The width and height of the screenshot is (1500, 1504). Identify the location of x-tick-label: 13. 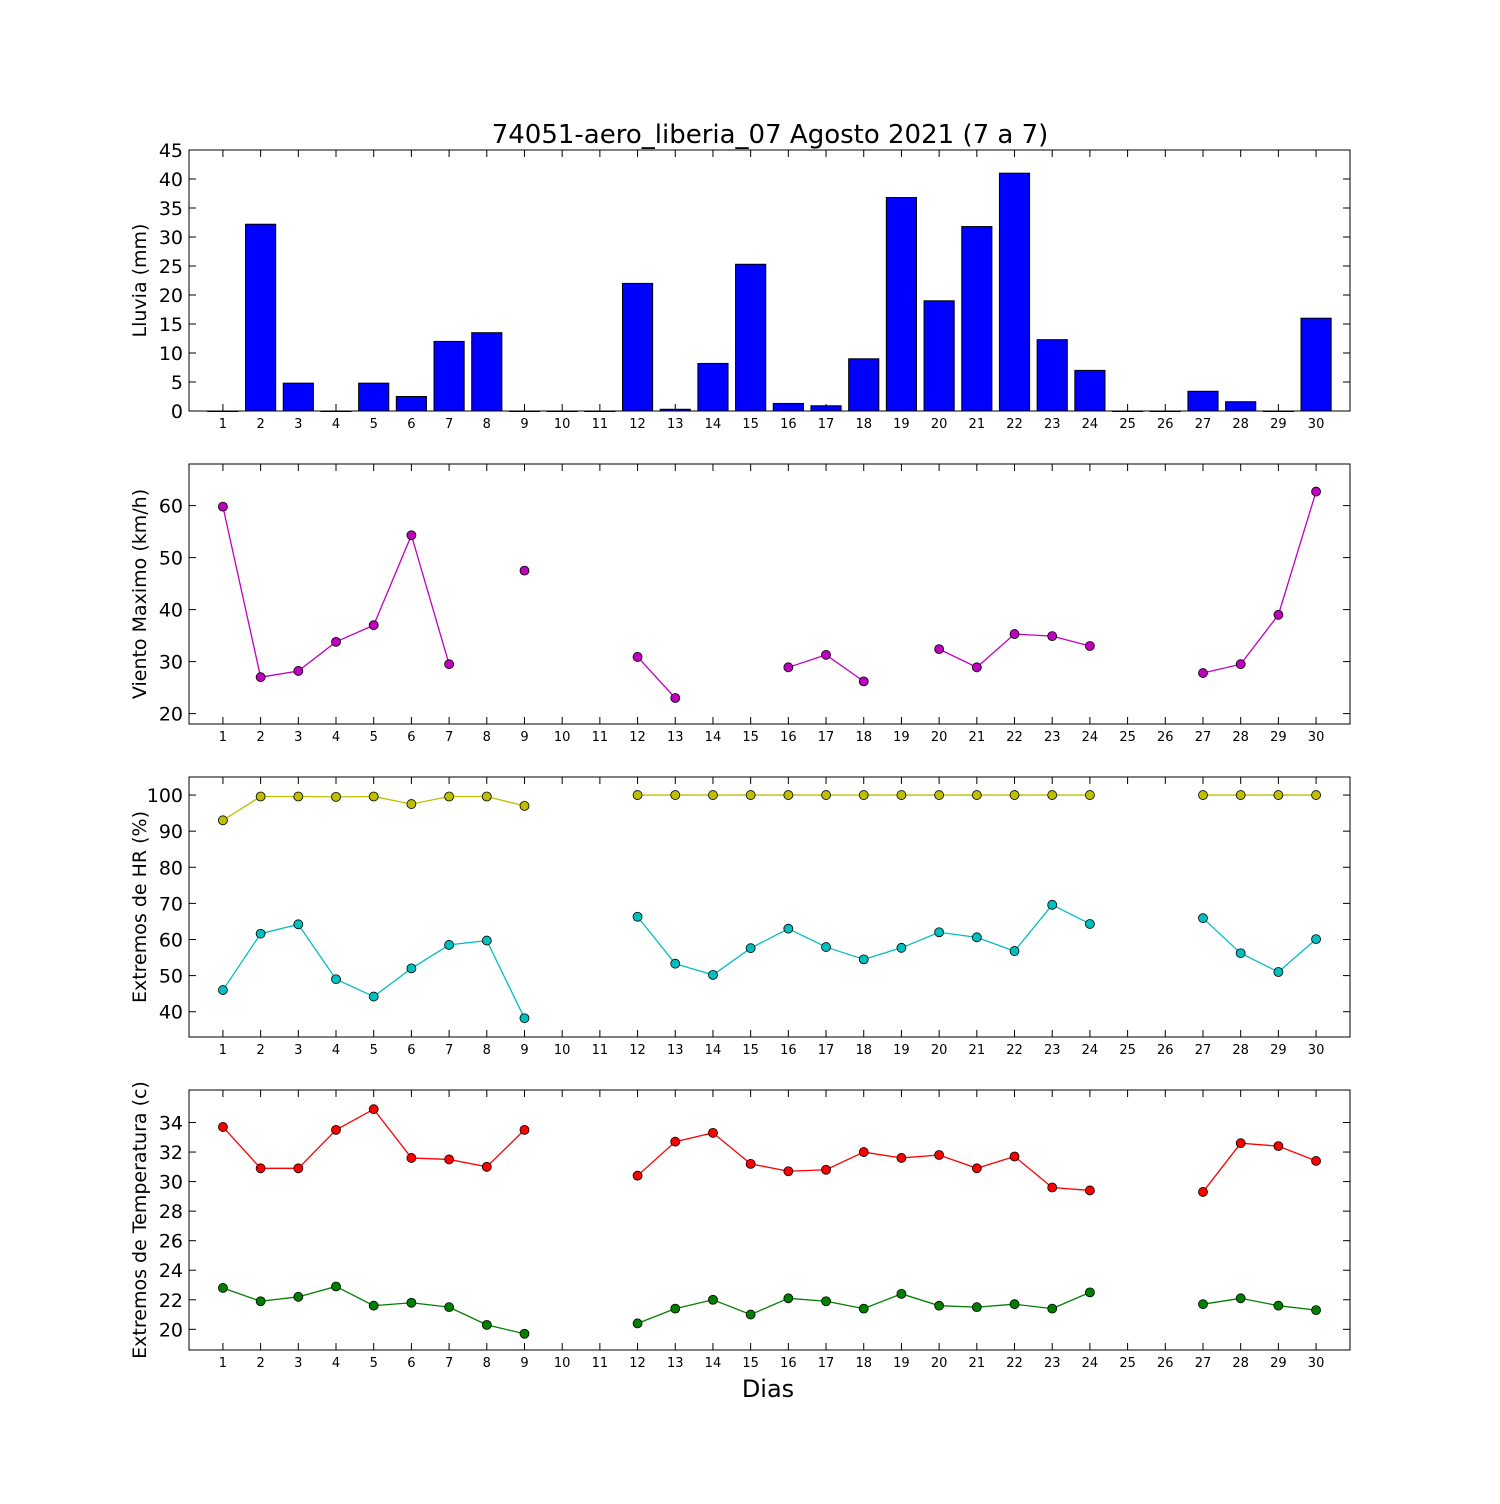
(675, 737).